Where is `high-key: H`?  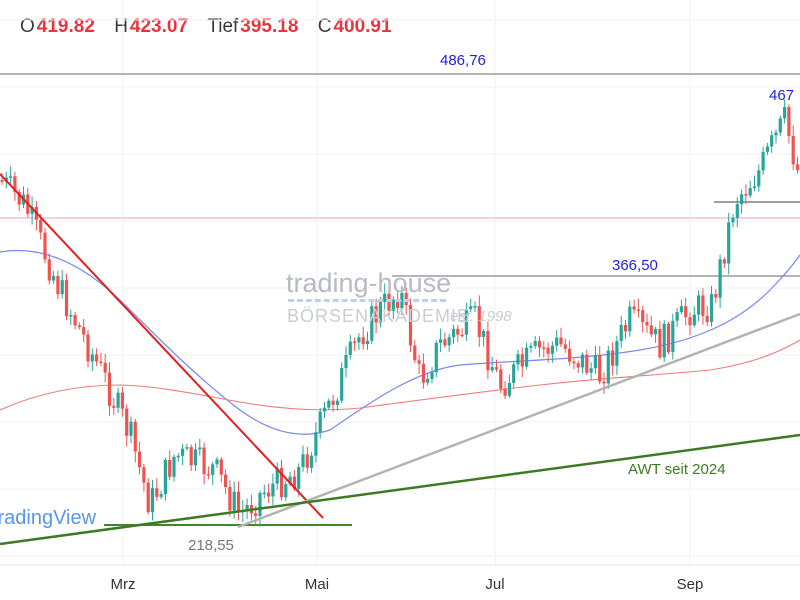 high-key: H is located at coordinates (121, 26).